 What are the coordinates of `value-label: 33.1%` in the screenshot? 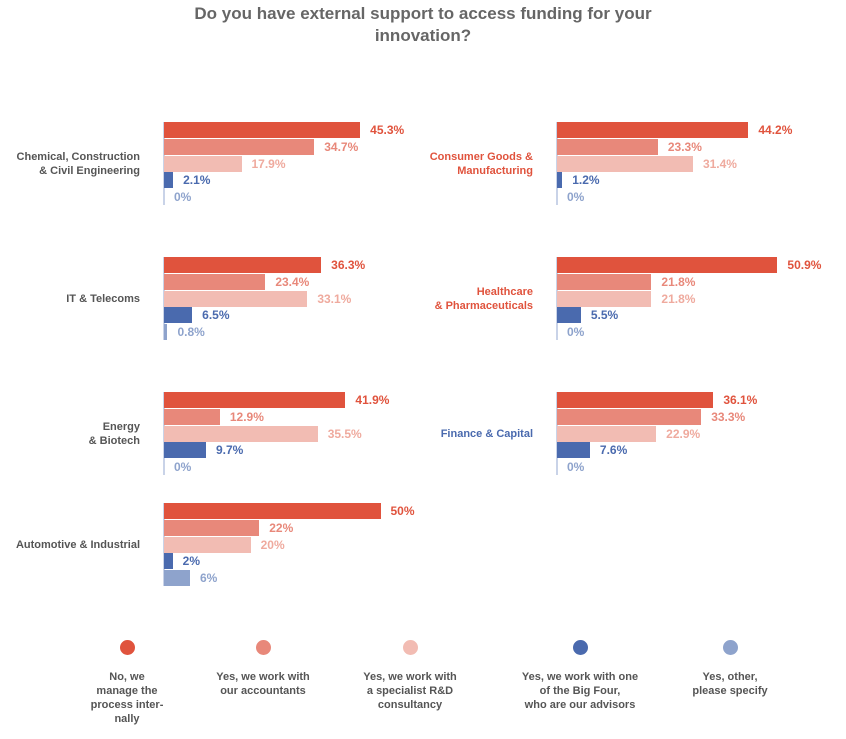 It's located at (334, 298).